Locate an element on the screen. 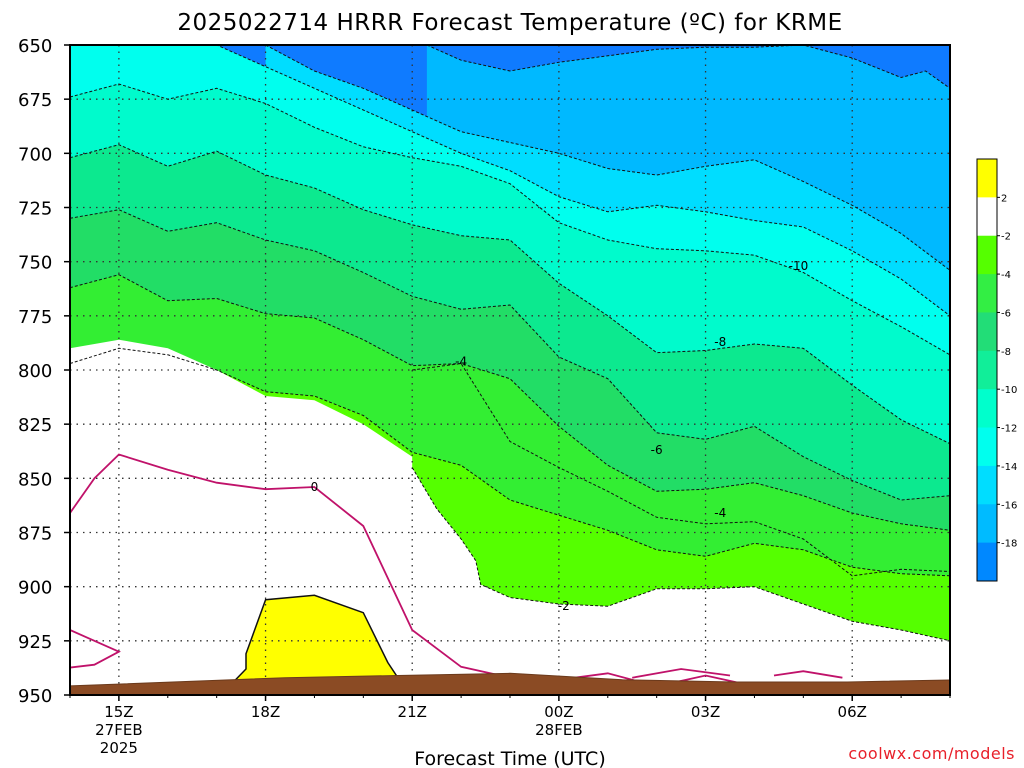 The width and height of the screenshot is (1024, 768). colorbar-label: -2 is located at coordinates (1006, 237).